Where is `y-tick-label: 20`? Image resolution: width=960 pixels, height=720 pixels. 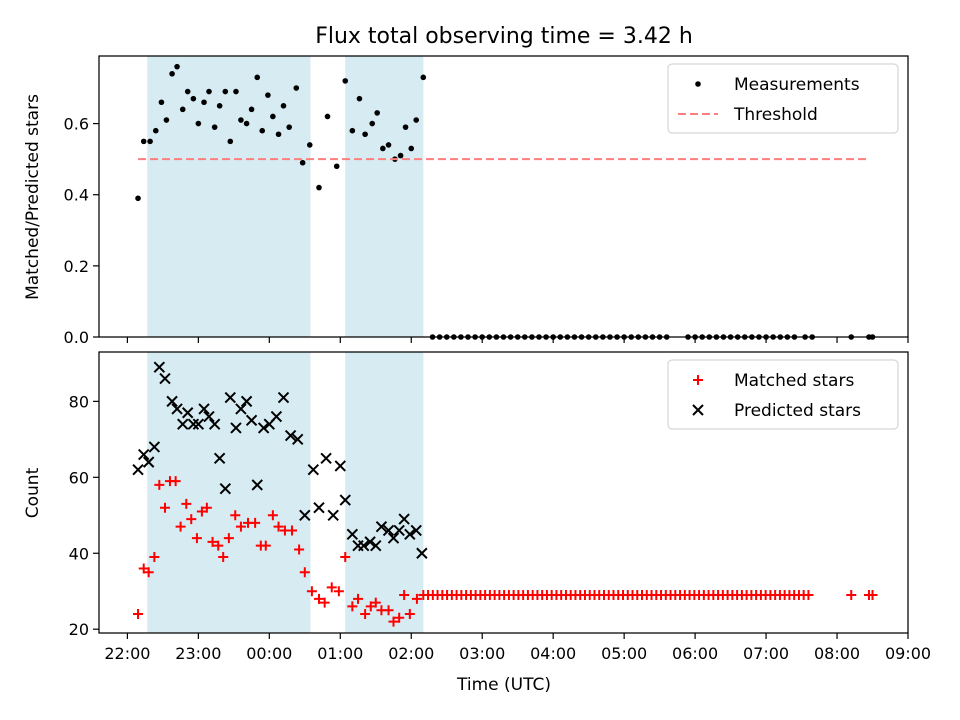 y-tick-label: 20 is located at coordinates (79, 629).